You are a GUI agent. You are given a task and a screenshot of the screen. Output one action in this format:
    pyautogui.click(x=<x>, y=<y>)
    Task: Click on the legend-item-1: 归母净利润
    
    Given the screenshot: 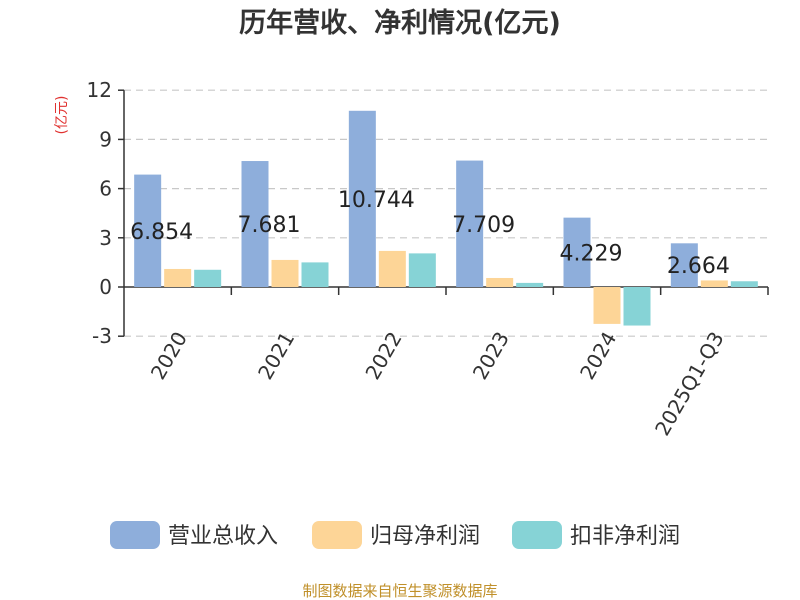 What is the action you would take?
    pyautogui.click(x=396, y=535)
    